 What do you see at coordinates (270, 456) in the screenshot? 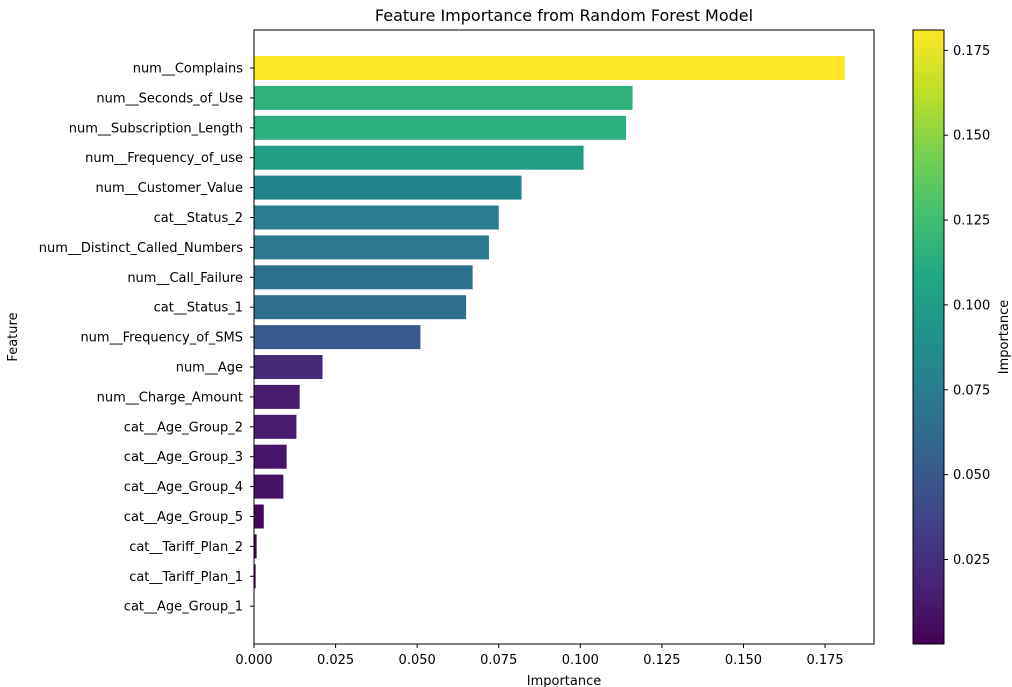
I see `bar-cat__Age_Group_3` at bounding box center [270, 456].